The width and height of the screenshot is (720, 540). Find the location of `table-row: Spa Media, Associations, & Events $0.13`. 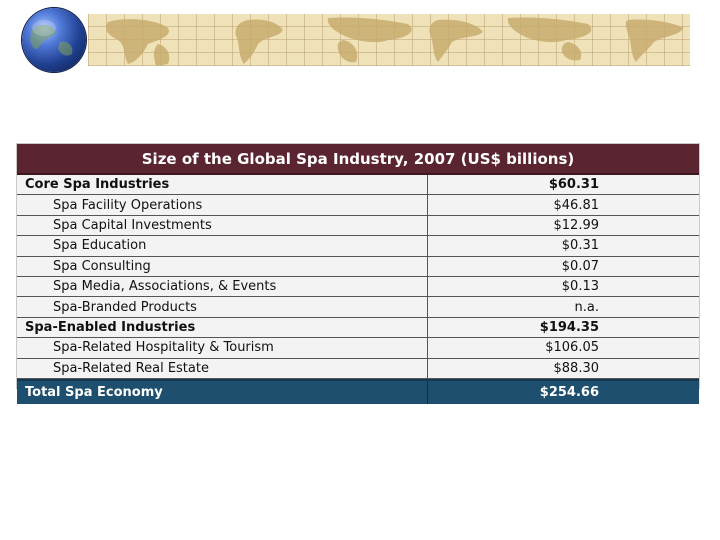

table-row: Spa Media, Associations, & Events $0.13 is located at coordinates (358, 287).